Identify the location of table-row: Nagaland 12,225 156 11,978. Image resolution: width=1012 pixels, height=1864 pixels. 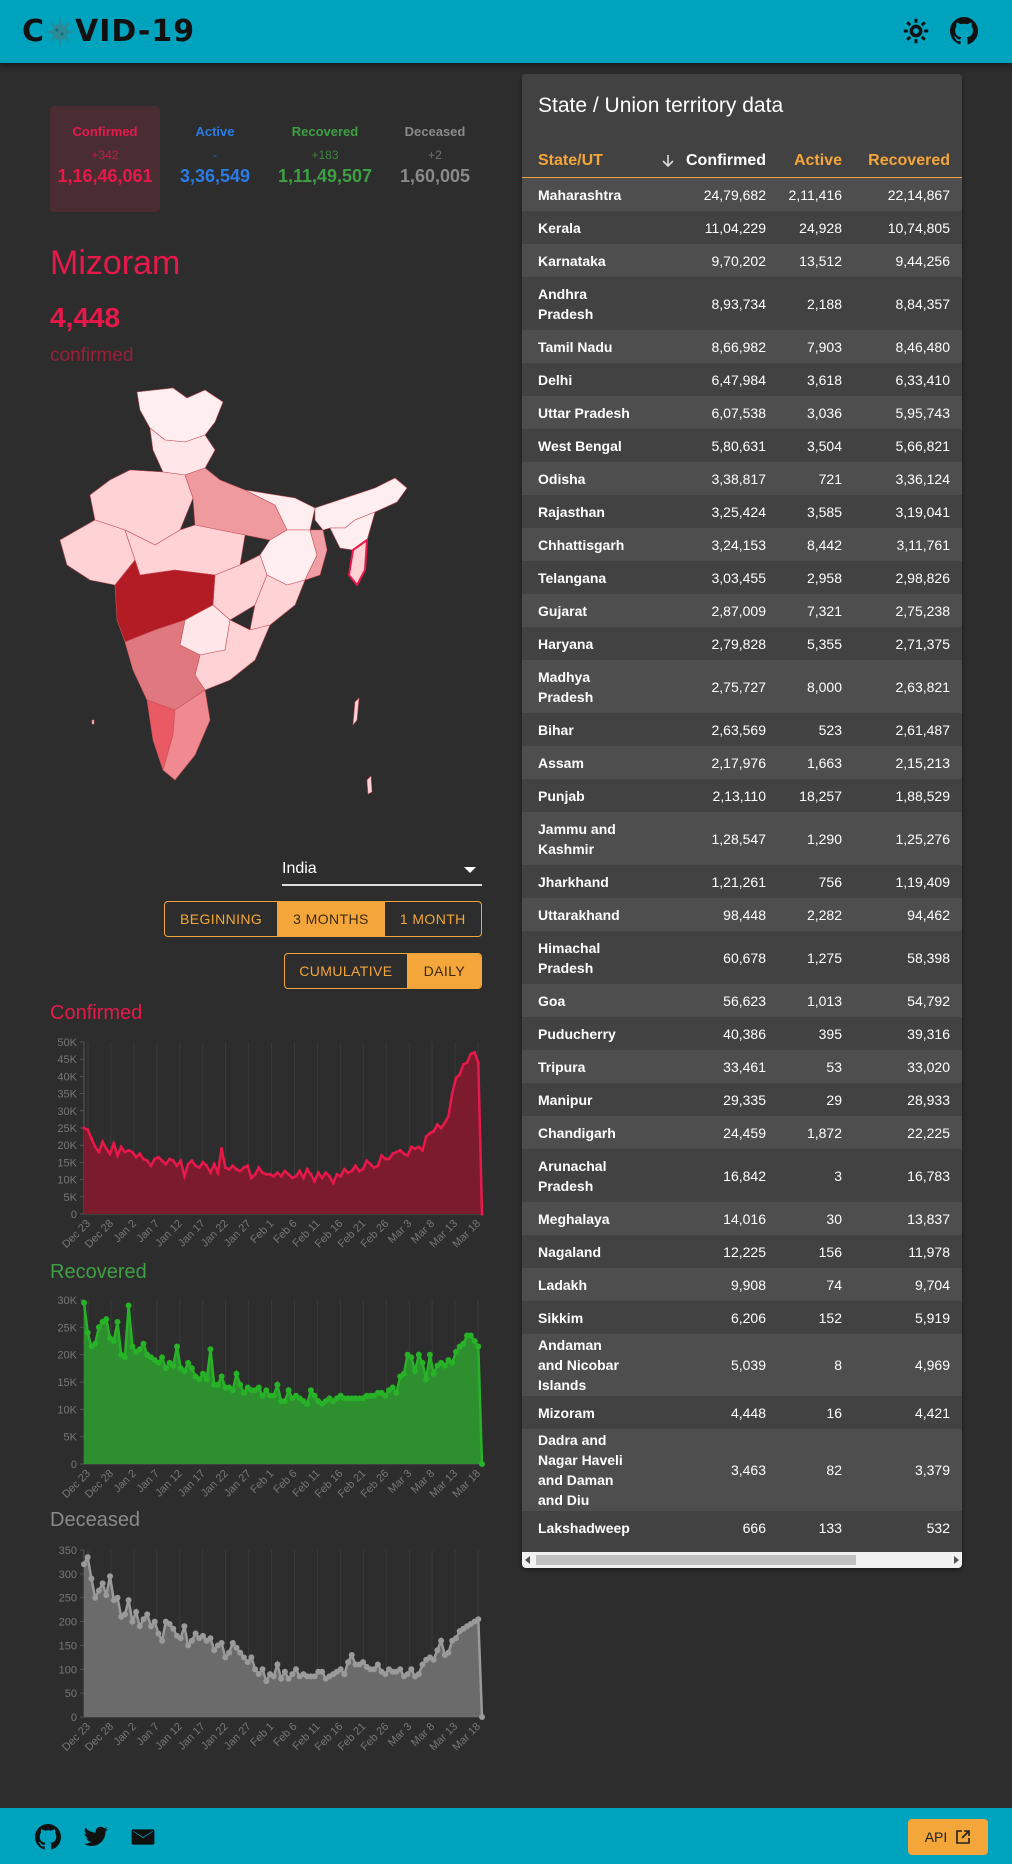
(742, 1251).